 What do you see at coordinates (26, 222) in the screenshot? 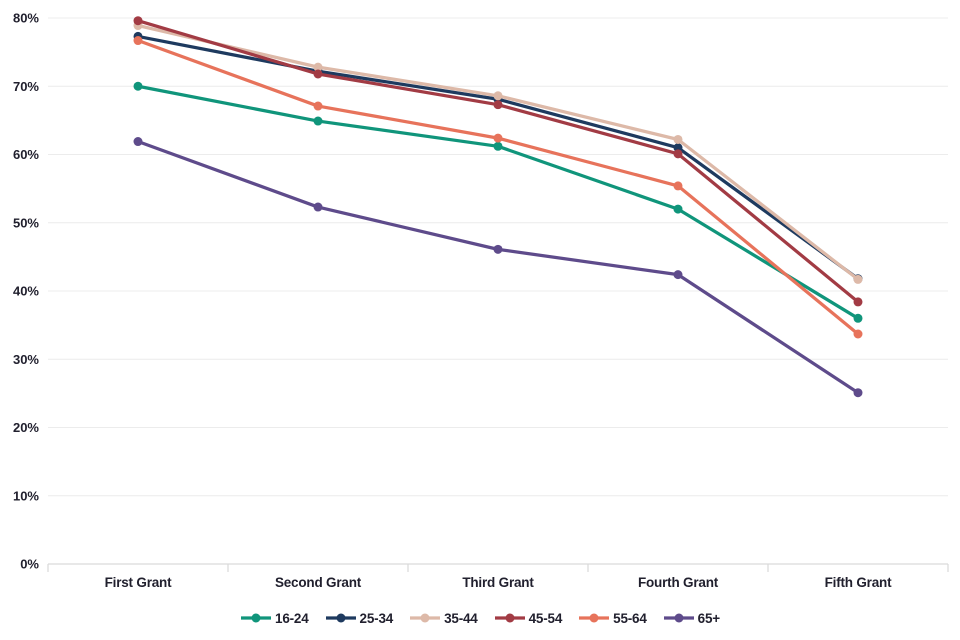
I see `y-tick-label-50: 50%` at bounding box center [26, 222].